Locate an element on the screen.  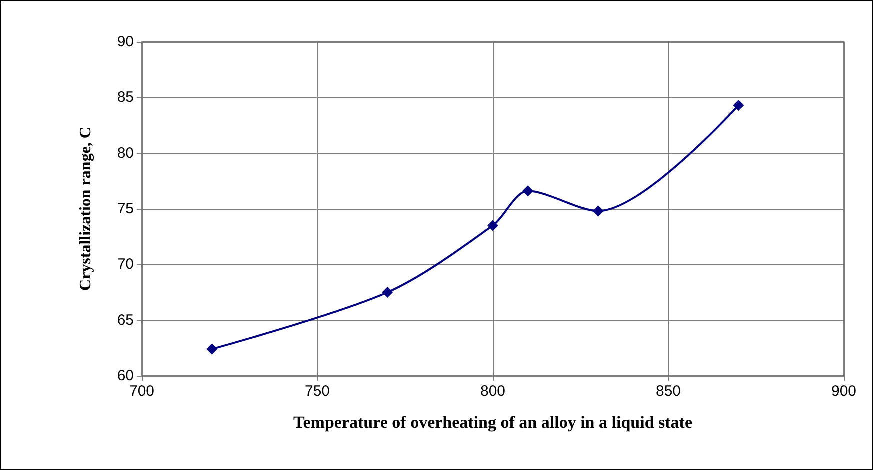
y-tick-label: 70 is located at coordinates (125, 265).